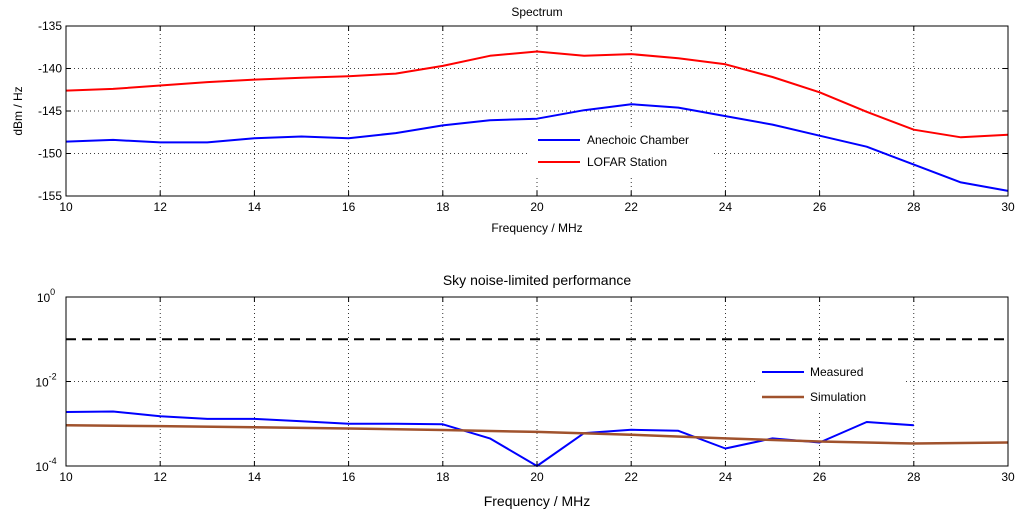 Image resolution: width=1018 pixels, height=516 pixels. Describe the element at coordinates (255, 207) in the screenshot. I see `spectrum-x-tick-label: 14` at that location.